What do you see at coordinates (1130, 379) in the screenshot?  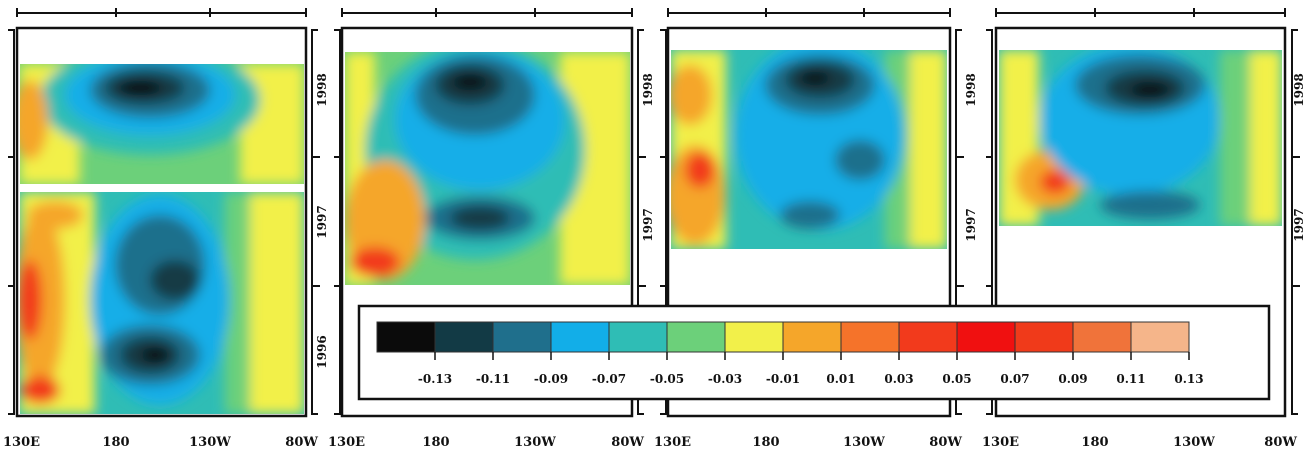 I see `colorbar-label-12: 0.11` at bounding box center [1130, 379].